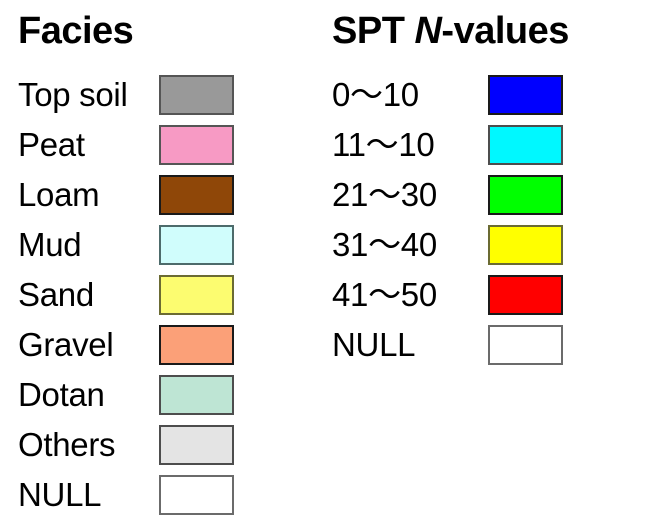 The image size is (648, 531). I want to click on legend-row: Others, so click(162, 445).